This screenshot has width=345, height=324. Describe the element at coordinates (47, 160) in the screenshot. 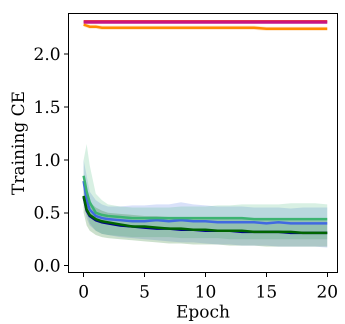

I see `y-tick-label: 1.0` at that location.